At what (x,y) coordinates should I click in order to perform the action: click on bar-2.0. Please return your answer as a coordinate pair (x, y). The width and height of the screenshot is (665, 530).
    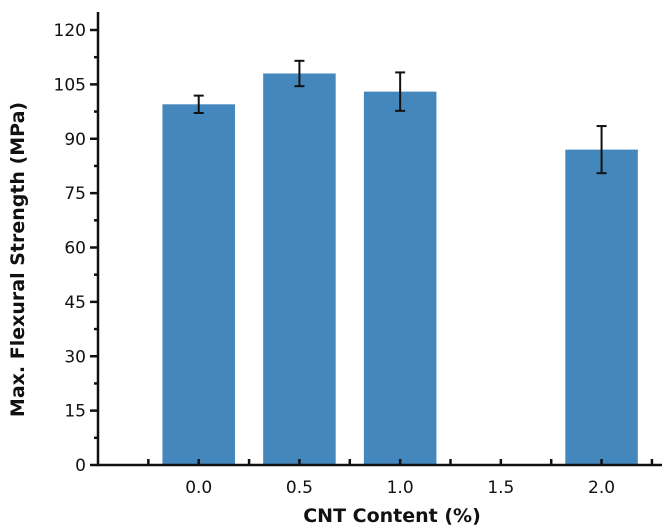
    Looking at the image, I should click on (601, 307).